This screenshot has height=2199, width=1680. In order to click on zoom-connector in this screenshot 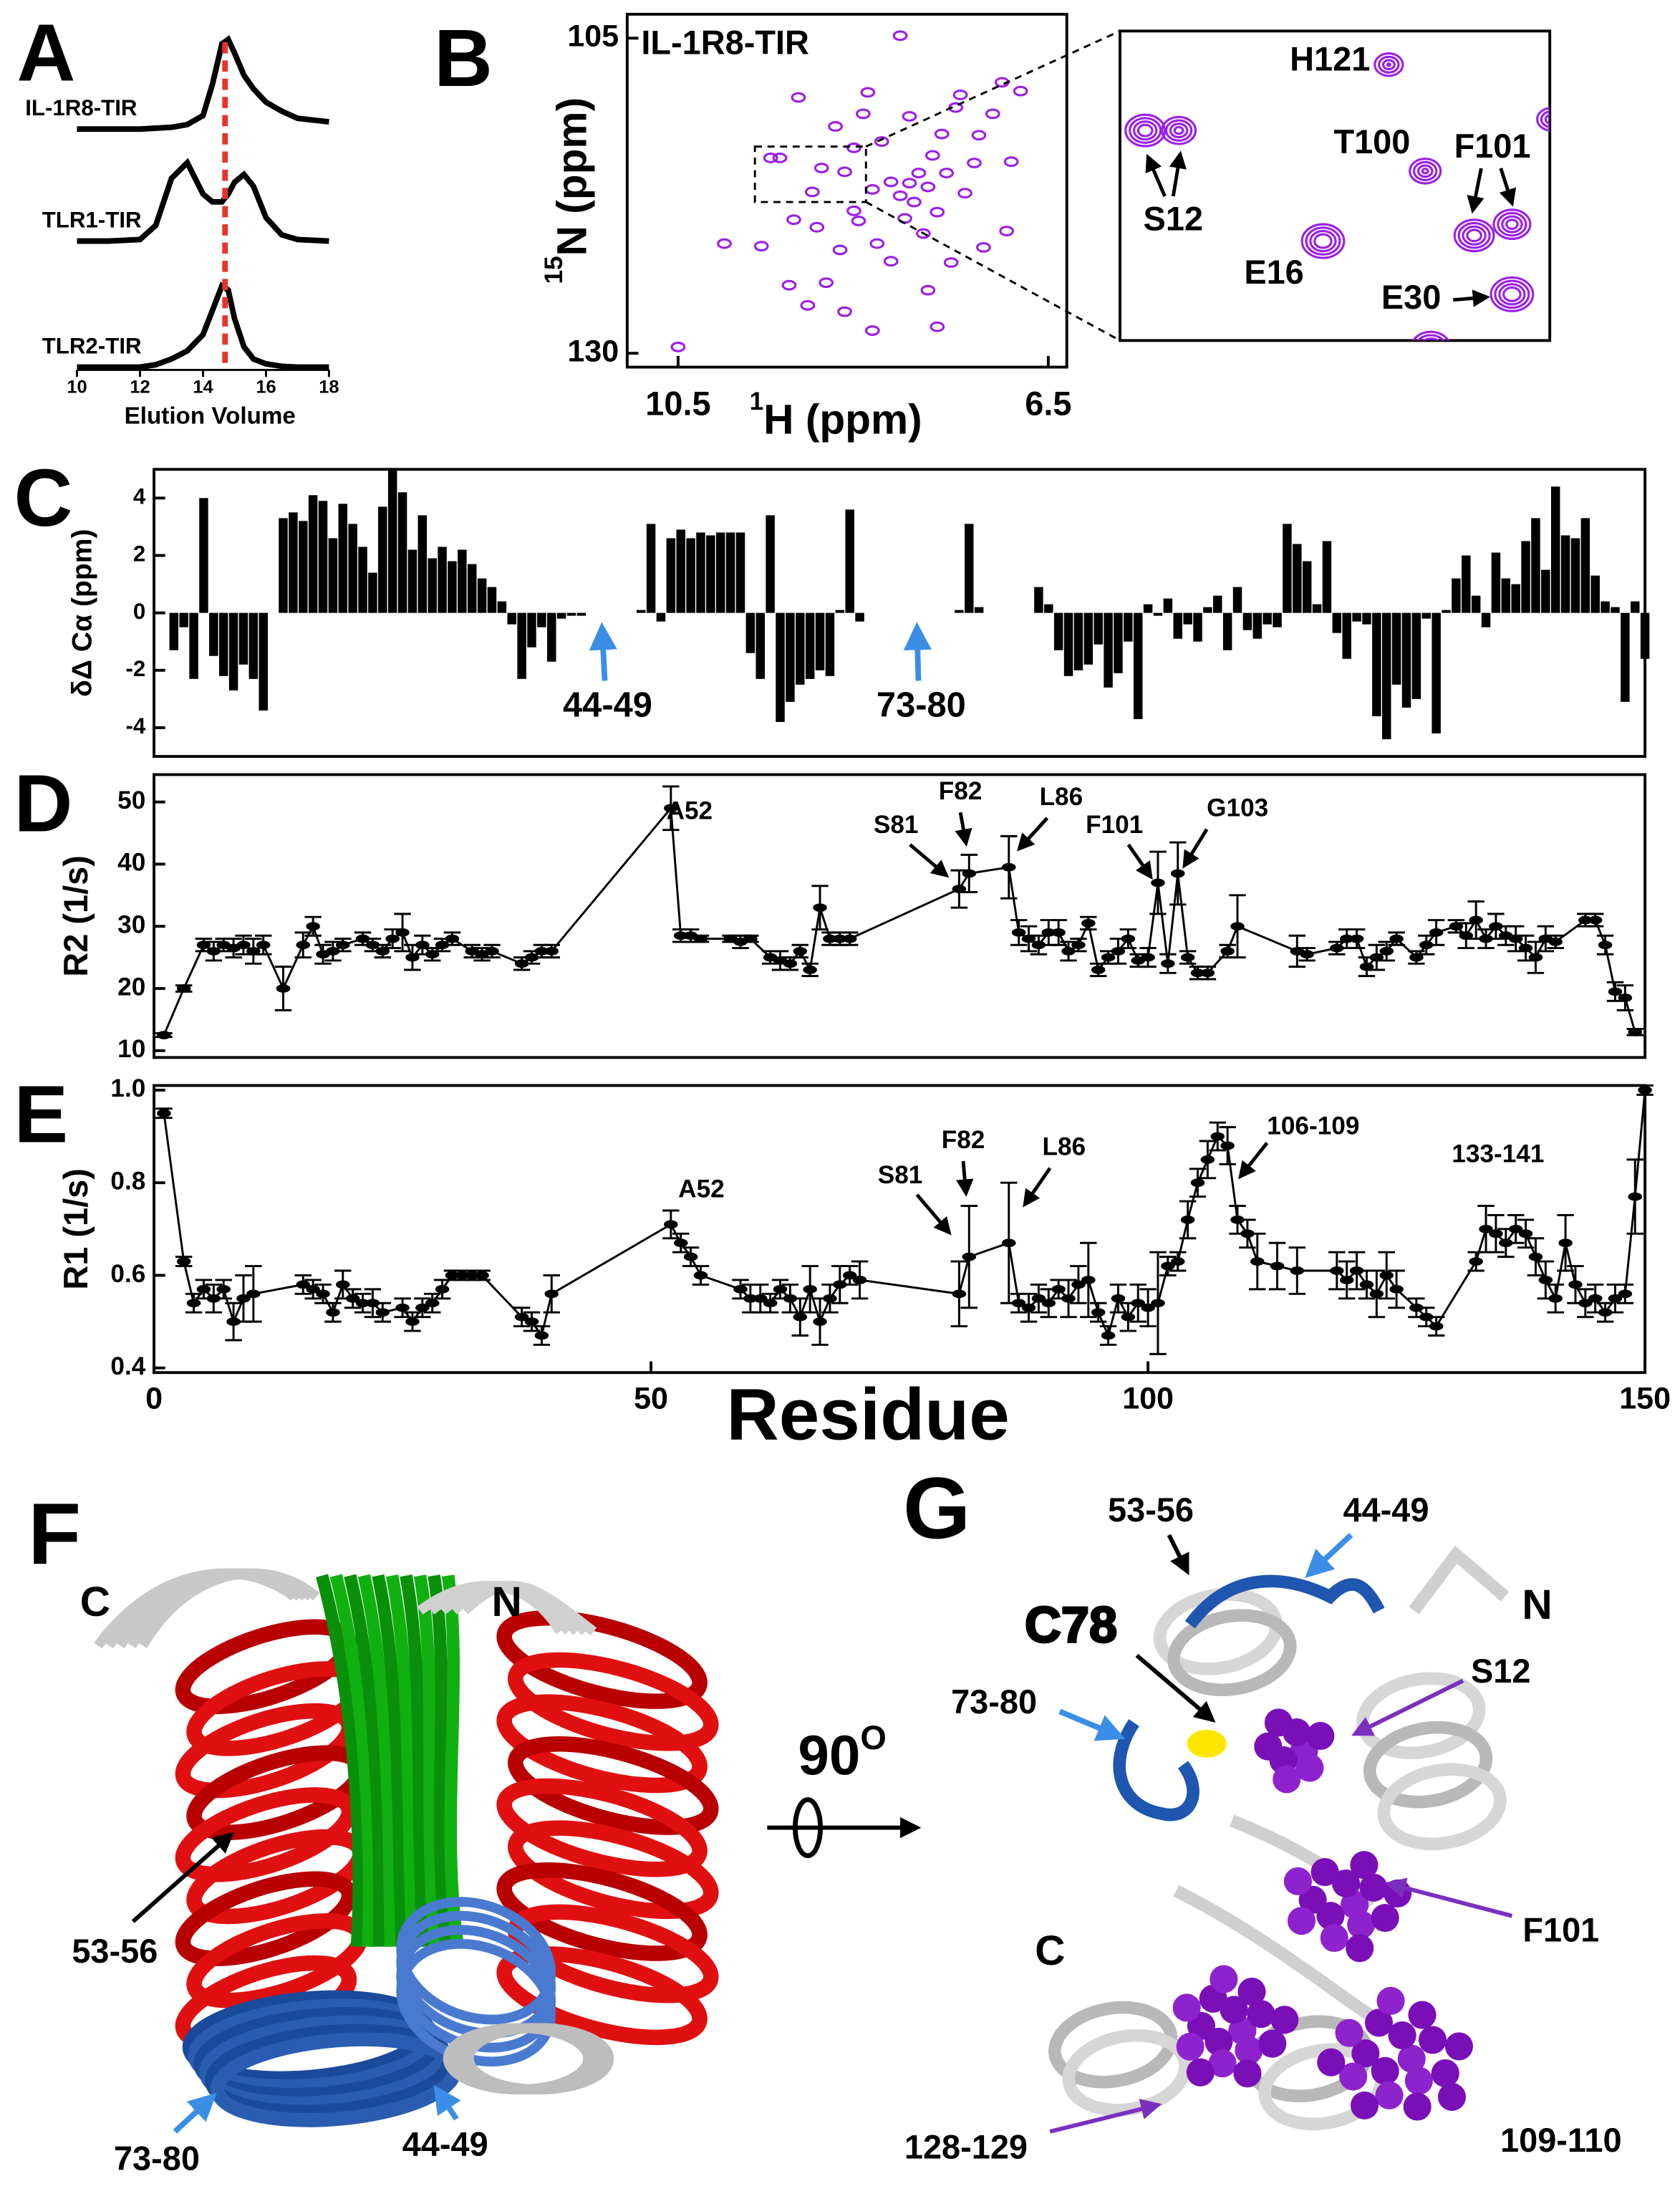, I will do `click(993, 89)`.